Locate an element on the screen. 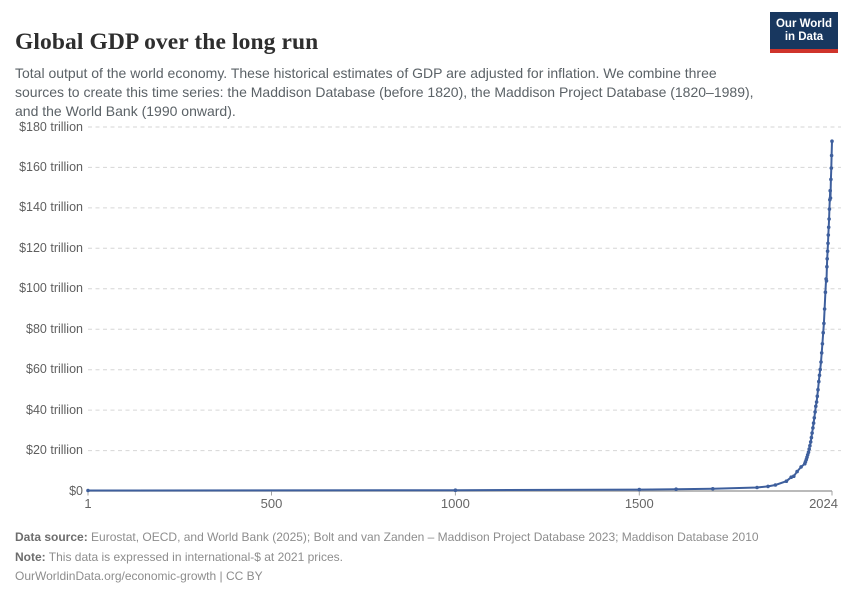 The image size is (850, 600). note-label: Note: is located at coordinates (30, 556).